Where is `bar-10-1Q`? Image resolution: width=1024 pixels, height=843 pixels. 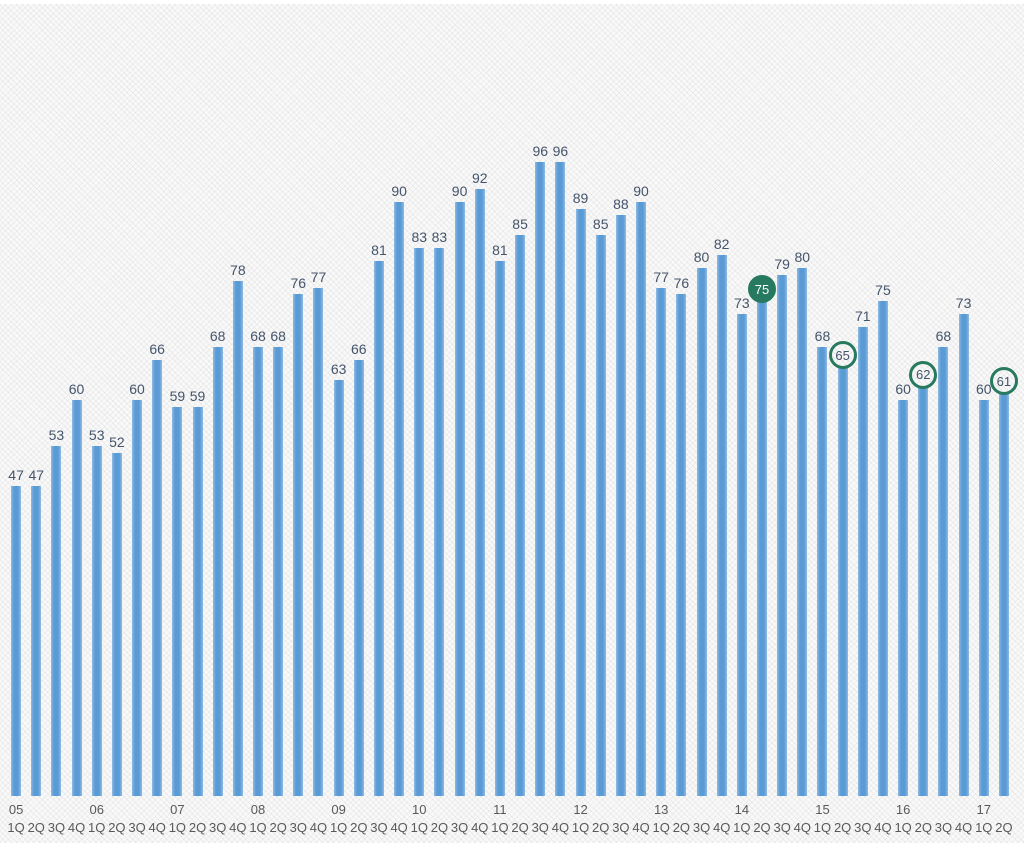 bar-10-1Q is located at coordinates (419, 522).